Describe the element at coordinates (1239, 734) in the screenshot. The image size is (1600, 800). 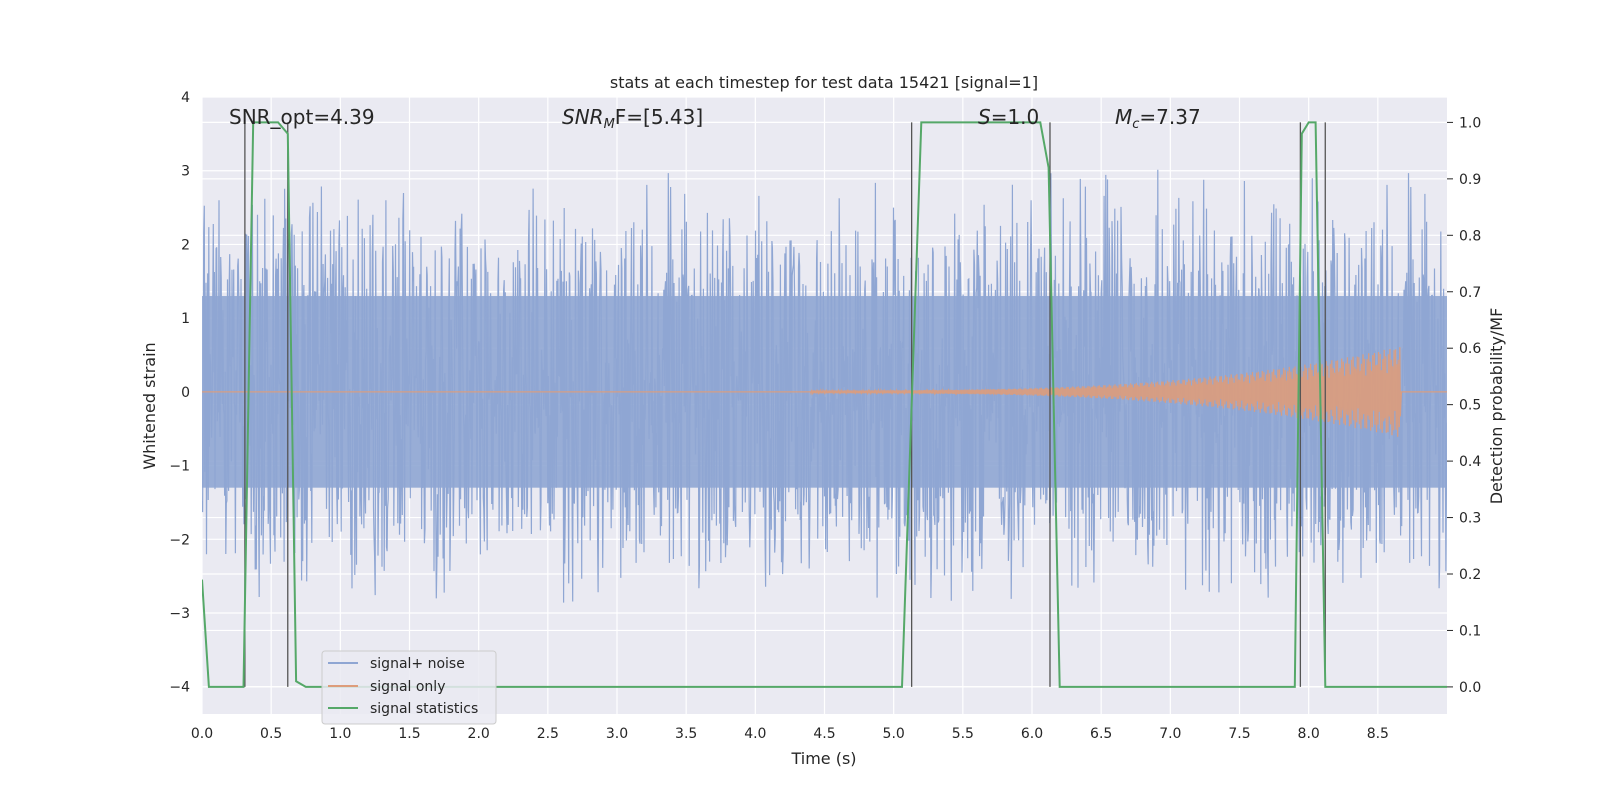
I see `x-tick-label: 7.5` at that location.